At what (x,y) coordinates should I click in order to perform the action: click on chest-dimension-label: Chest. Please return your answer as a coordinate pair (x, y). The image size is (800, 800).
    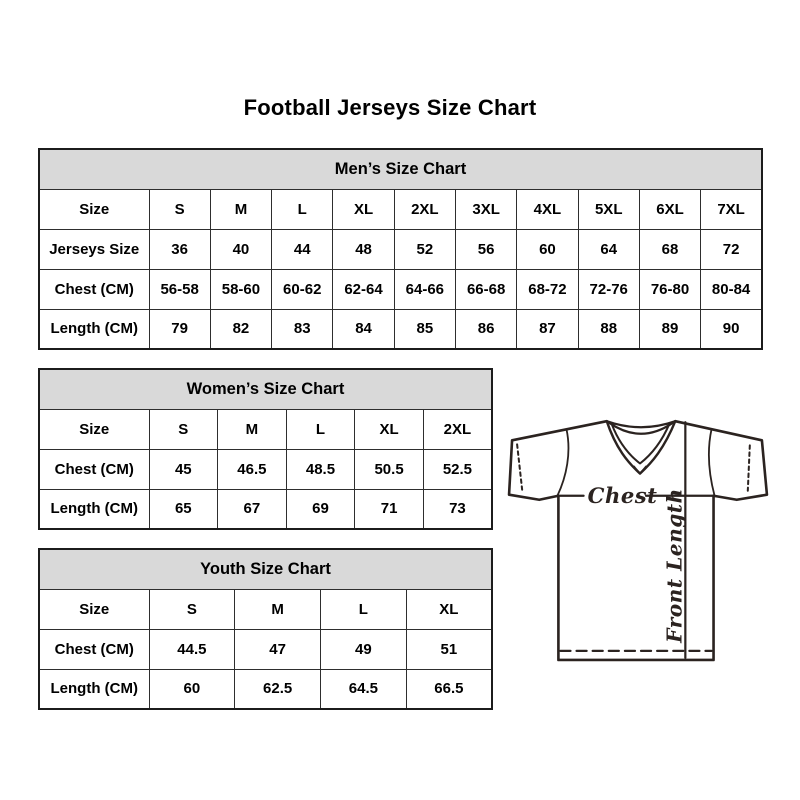
    Looking at the image, I should click on (623, 495).